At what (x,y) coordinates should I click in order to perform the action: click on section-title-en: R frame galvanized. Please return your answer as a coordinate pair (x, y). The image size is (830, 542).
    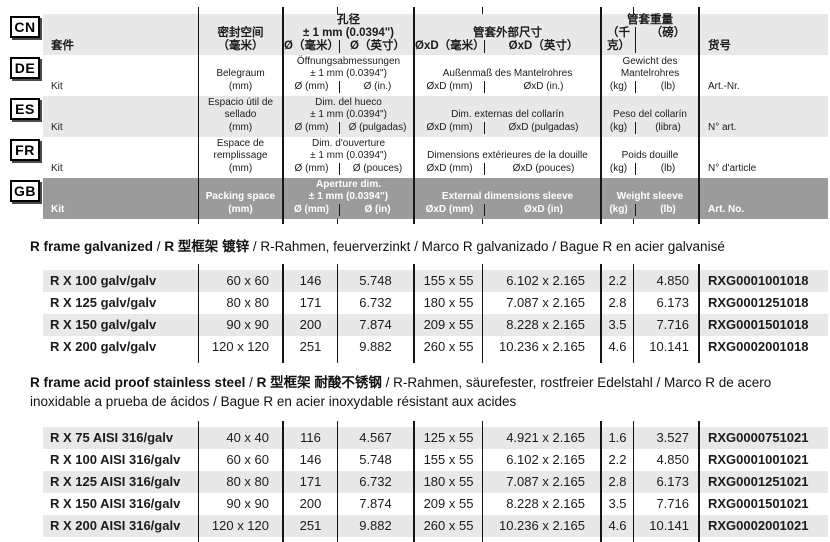
    Looking at the image, I should click on (92, 246).